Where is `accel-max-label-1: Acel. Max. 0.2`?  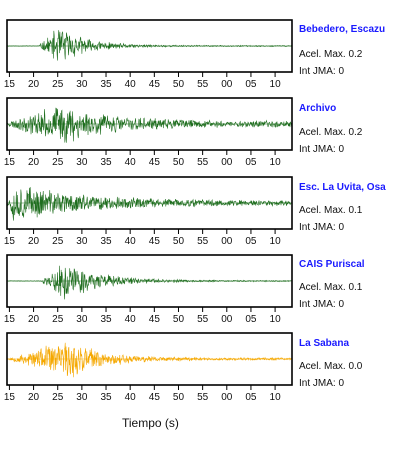
accel-max-label-1: Acel. Max. 0.2 is located at coordinates (331, 54).